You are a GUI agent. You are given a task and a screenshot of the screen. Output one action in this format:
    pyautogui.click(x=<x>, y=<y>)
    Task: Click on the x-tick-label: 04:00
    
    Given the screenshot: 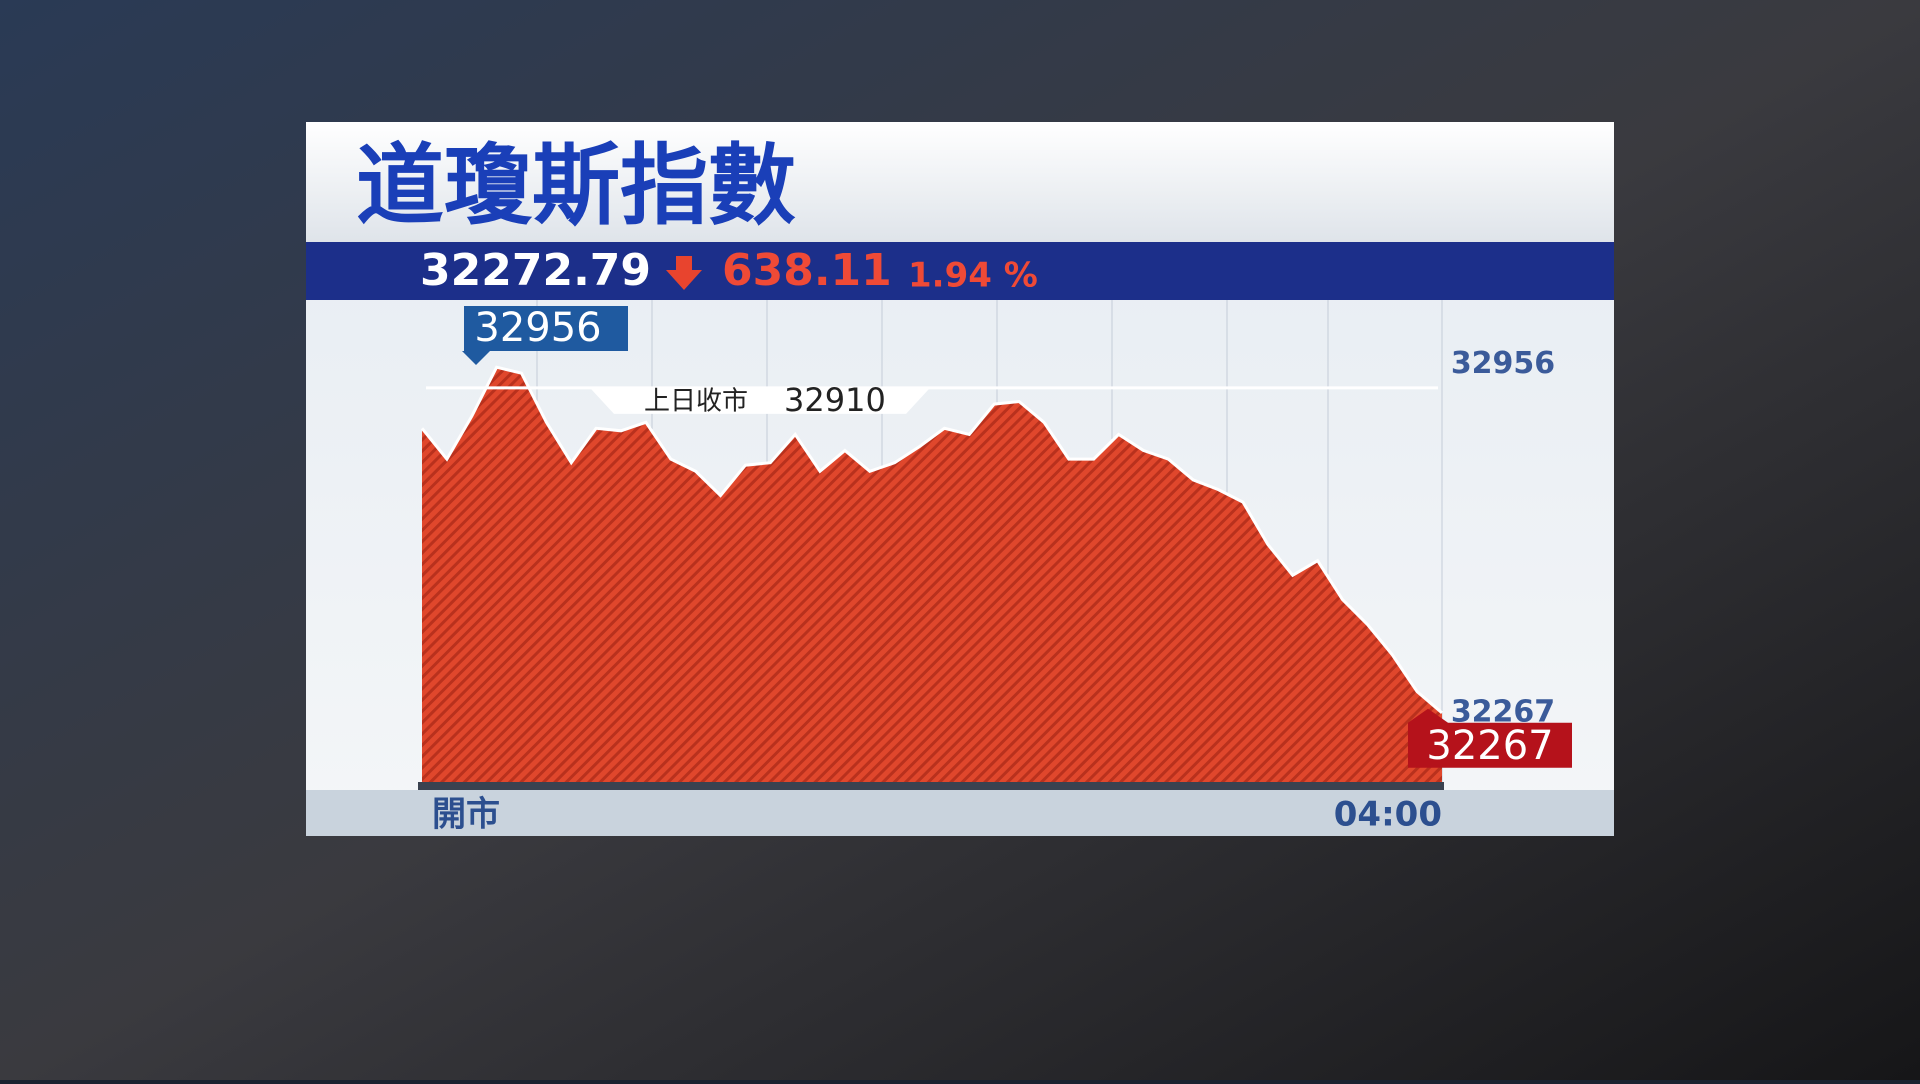 What is the action you would take?
    pyautogui.click(x=1388, y=815)
    